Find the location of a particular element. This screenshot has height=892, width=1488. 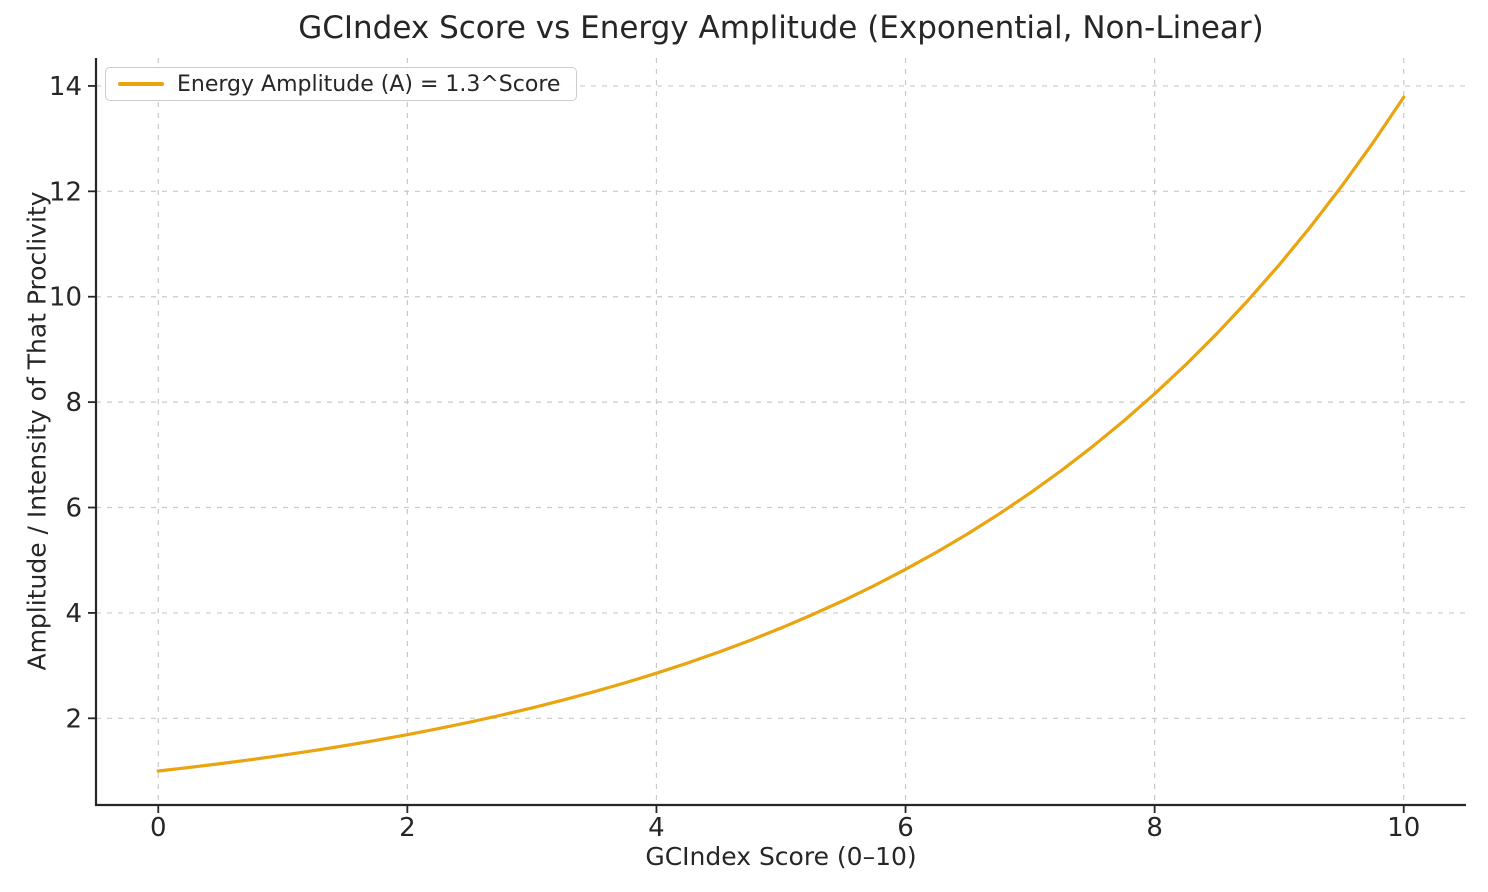

x-axis-label: GCIndex Score (0–10) is located at coordinates (781, 856).